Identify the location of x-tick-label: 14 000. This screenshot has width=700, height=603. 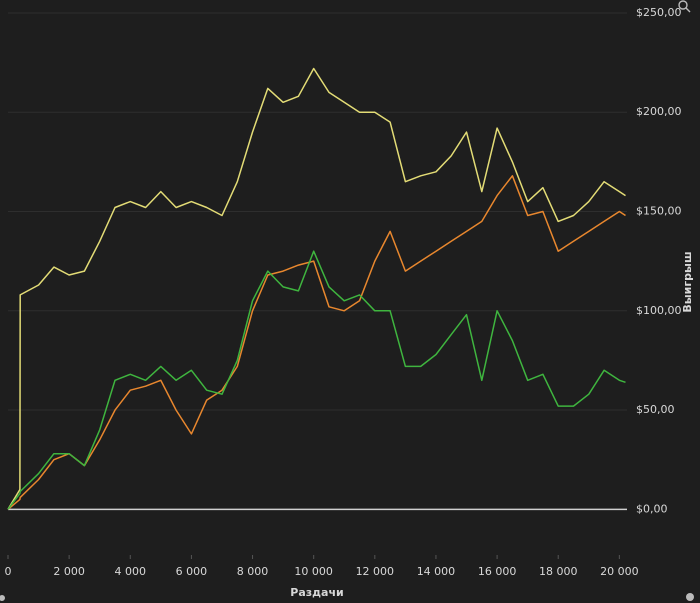
(436, 571).